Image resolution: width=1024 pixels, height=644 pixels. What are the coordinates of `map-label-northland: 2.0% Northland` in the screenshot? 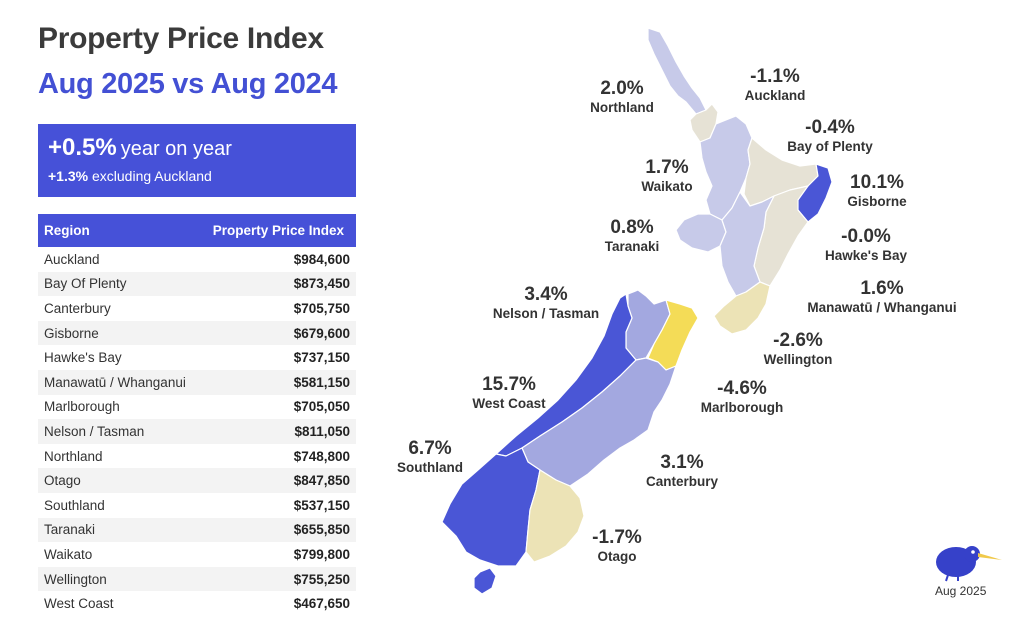 It's located at (622, 97).